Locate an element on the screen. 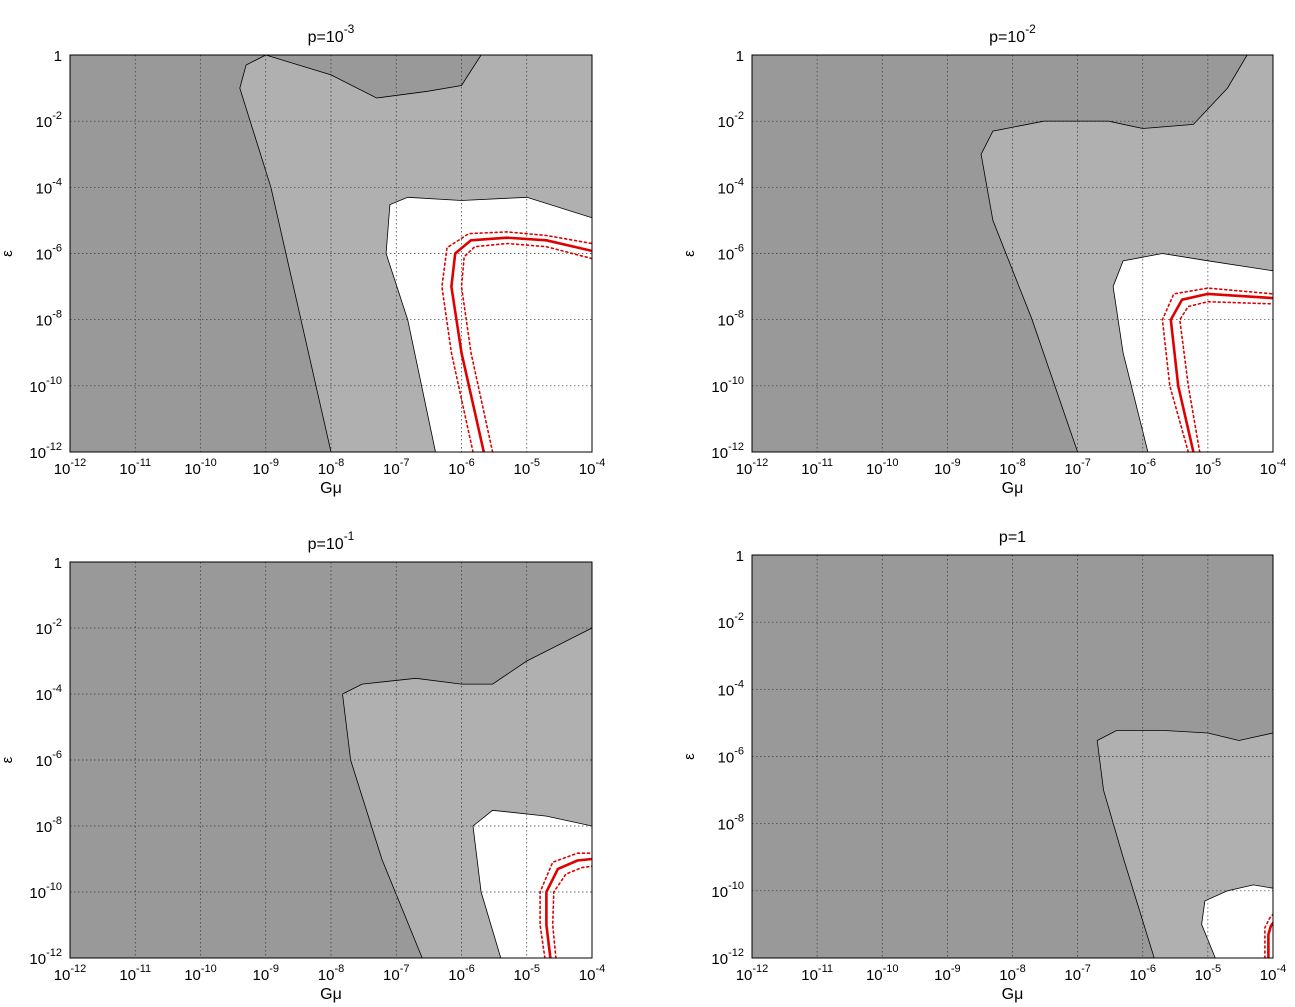  chart-title: p=10-1 is located at coordinates (331, 541).